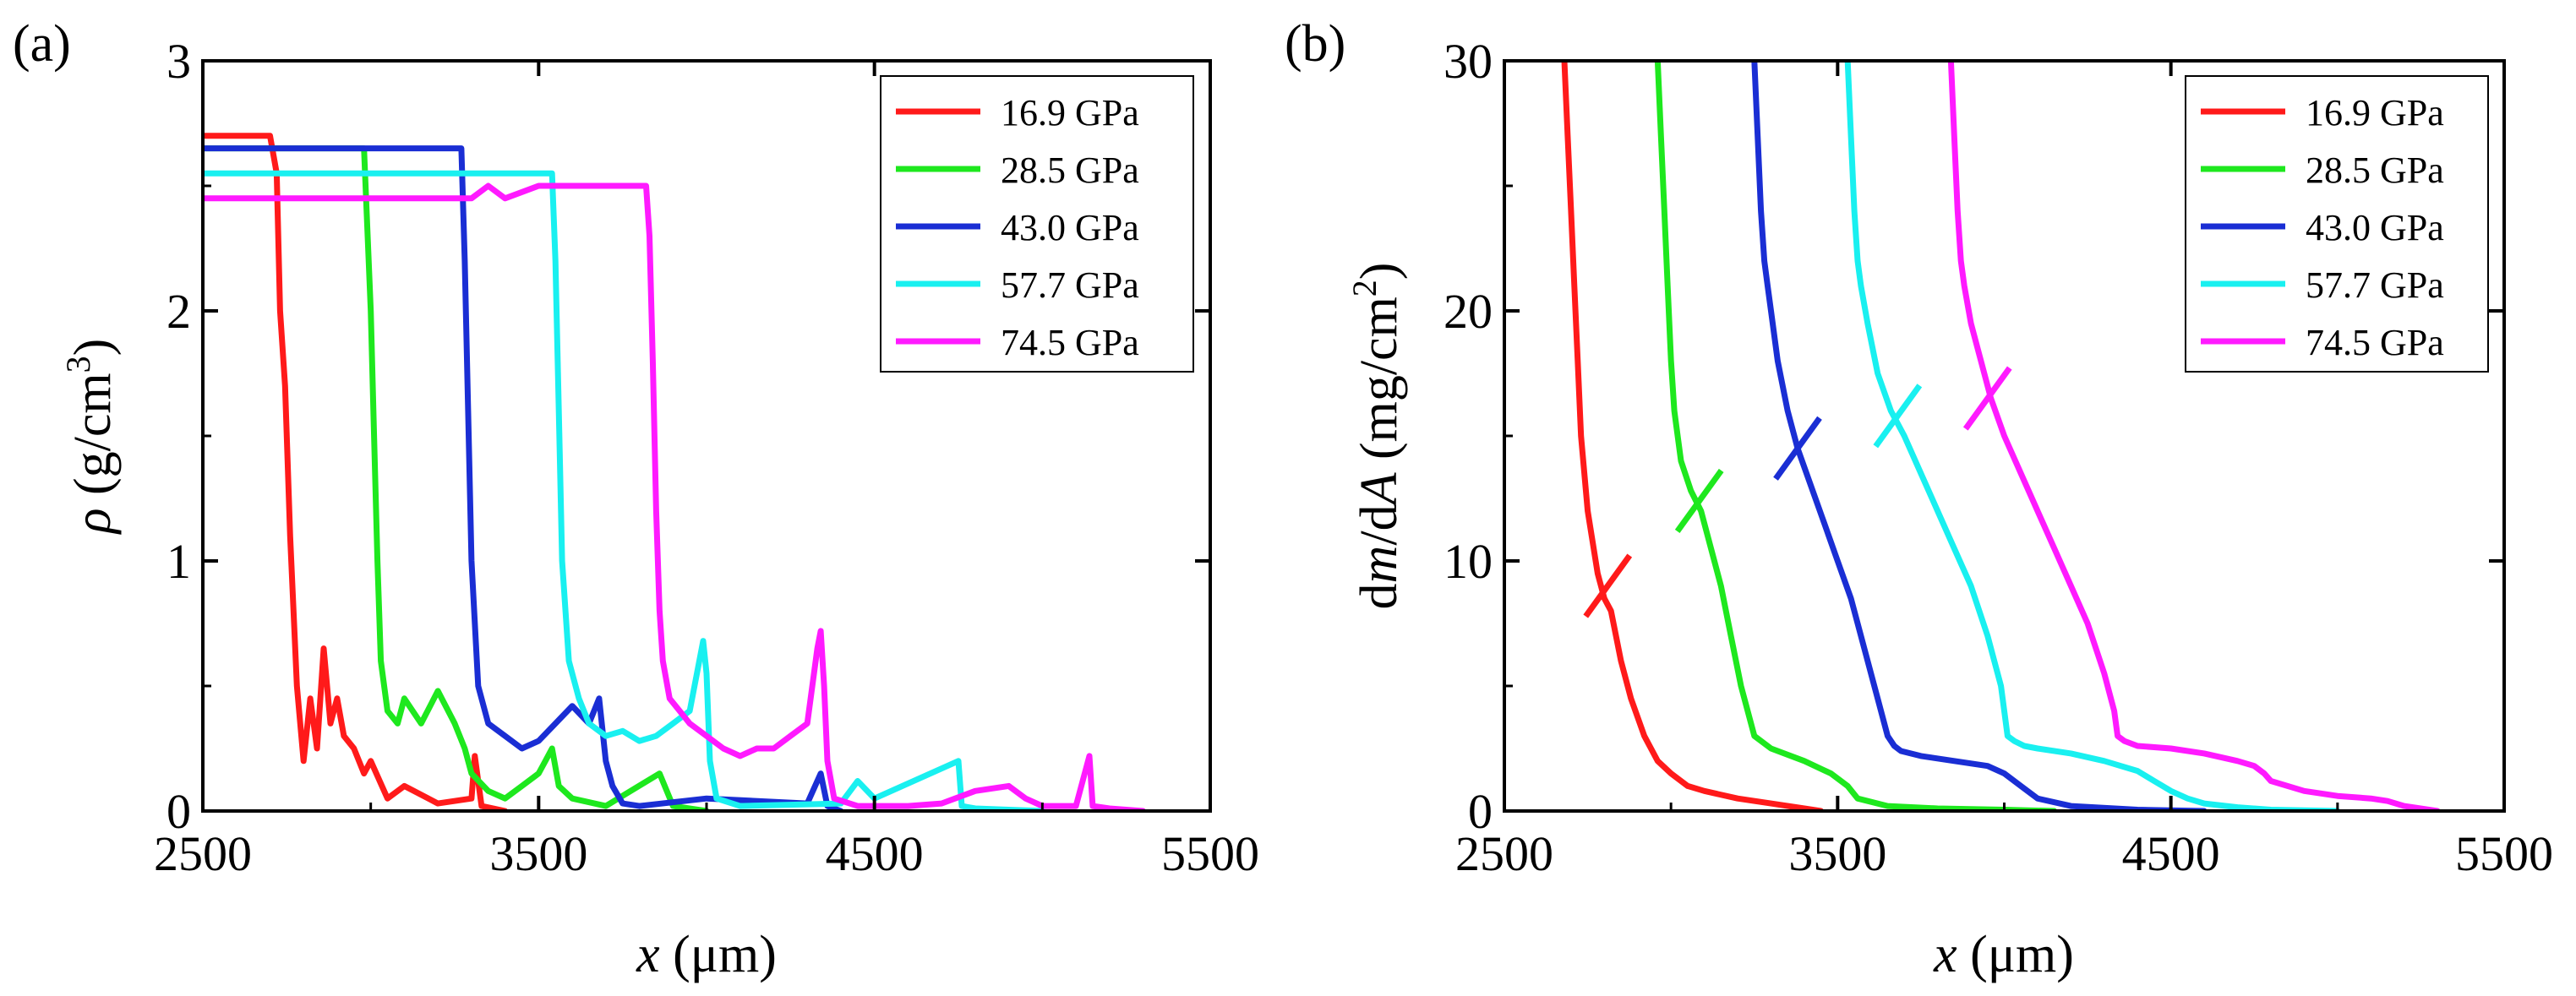  I want to click on y-tick-label: 2, so click(178, 311).